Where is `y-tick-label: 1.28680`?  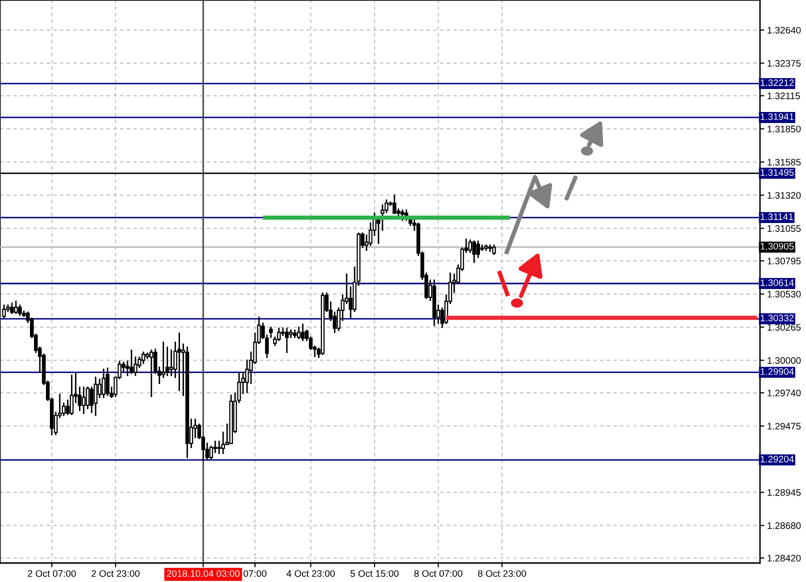 y-tick-label: 1.28680 is located at coordinates (784, 525).